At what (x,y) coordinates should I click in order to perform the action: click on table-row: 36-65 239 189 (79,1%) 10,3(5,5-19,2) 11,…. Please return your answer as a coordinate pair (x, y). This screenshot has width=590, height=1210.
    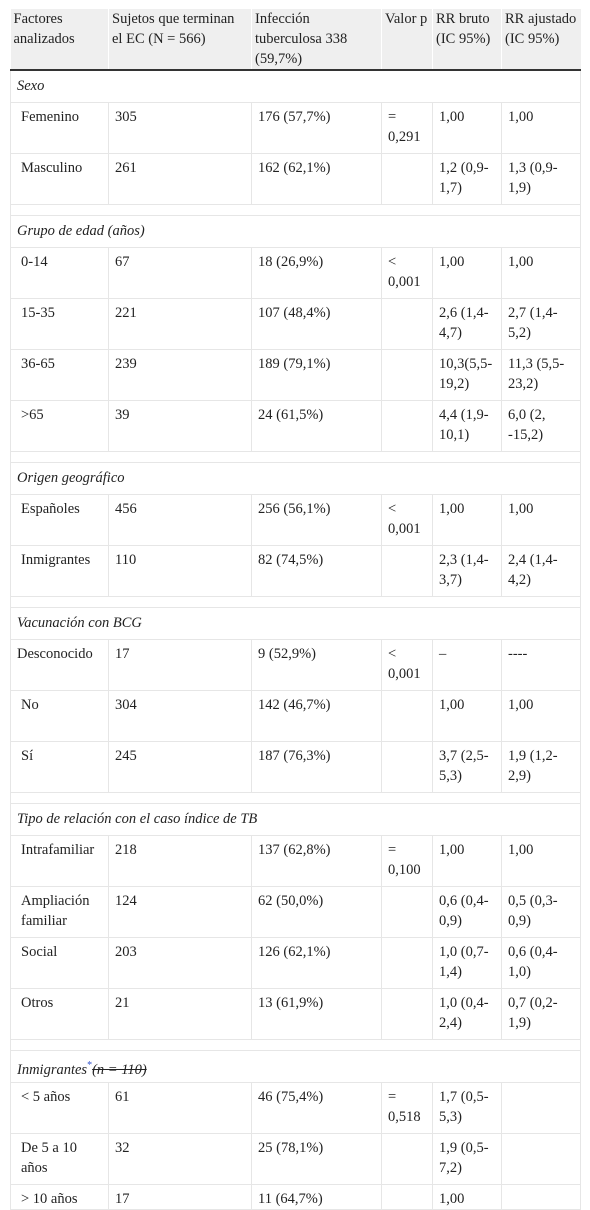
    Looking at the image, I should click on (295, 375).